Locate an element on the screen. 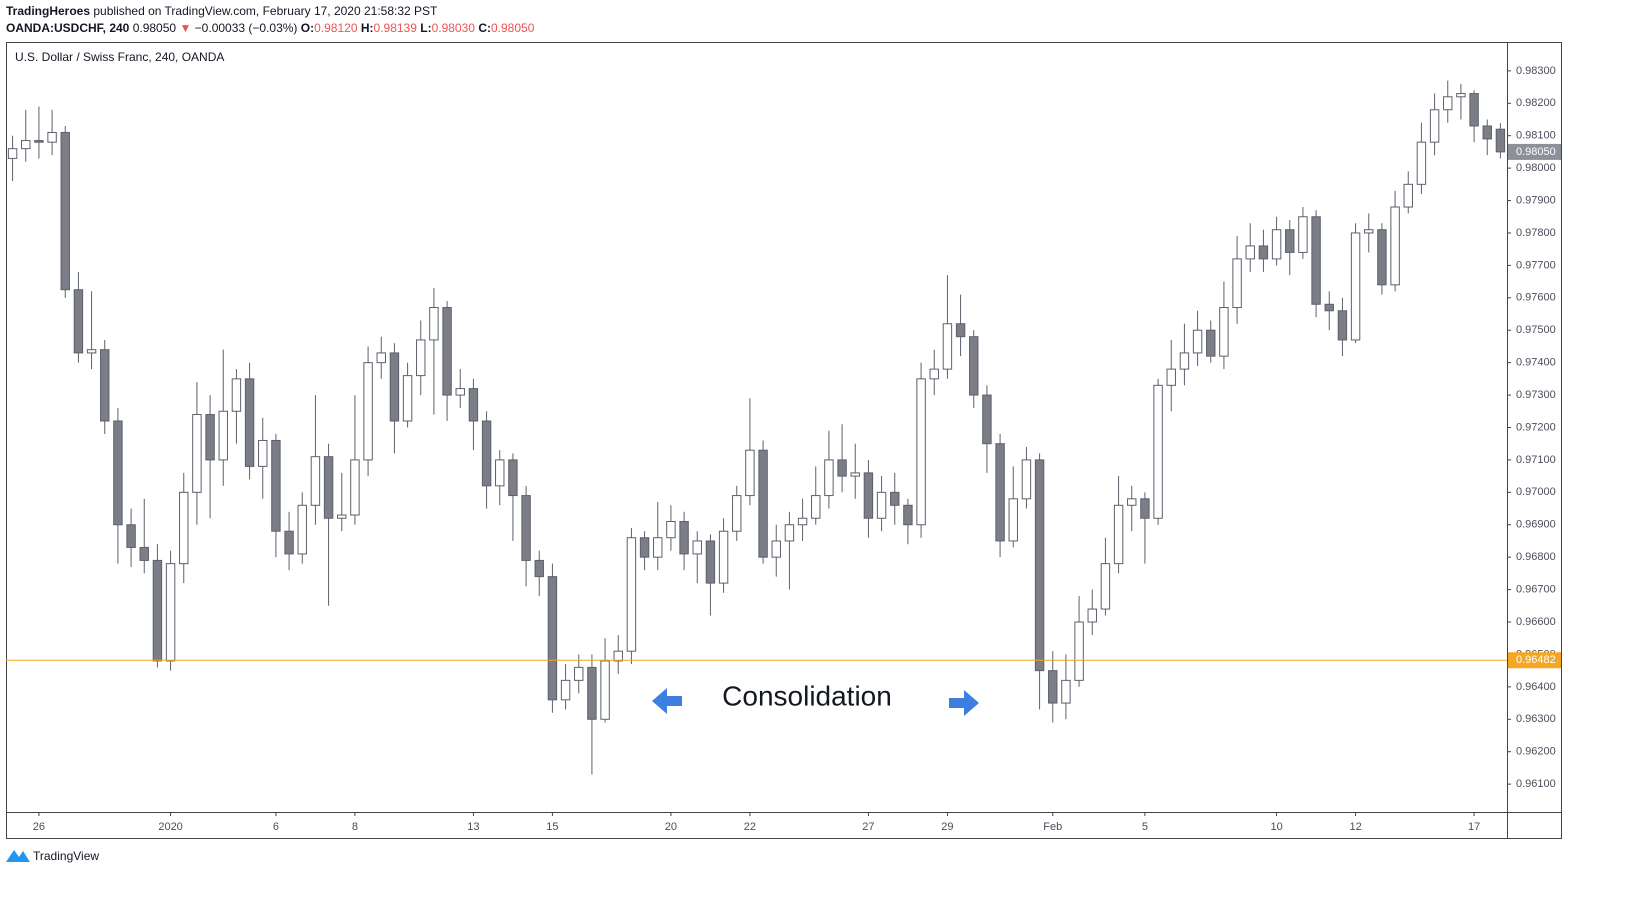 The height and width of the screenshot is (907, 1627). y-tick-label: 0.98100 is located at coordinates (1536, 136).